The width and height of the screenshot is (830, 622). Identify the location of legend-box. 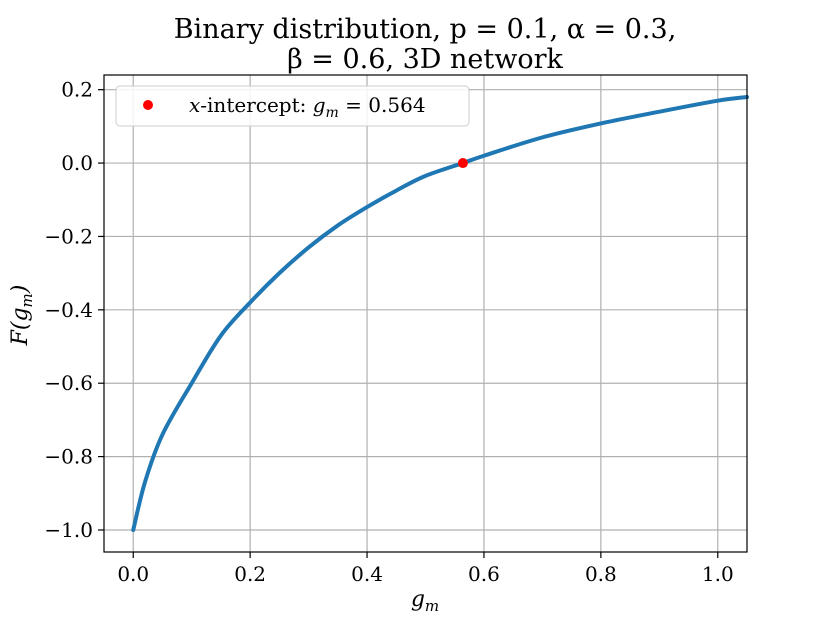
(292, 106).